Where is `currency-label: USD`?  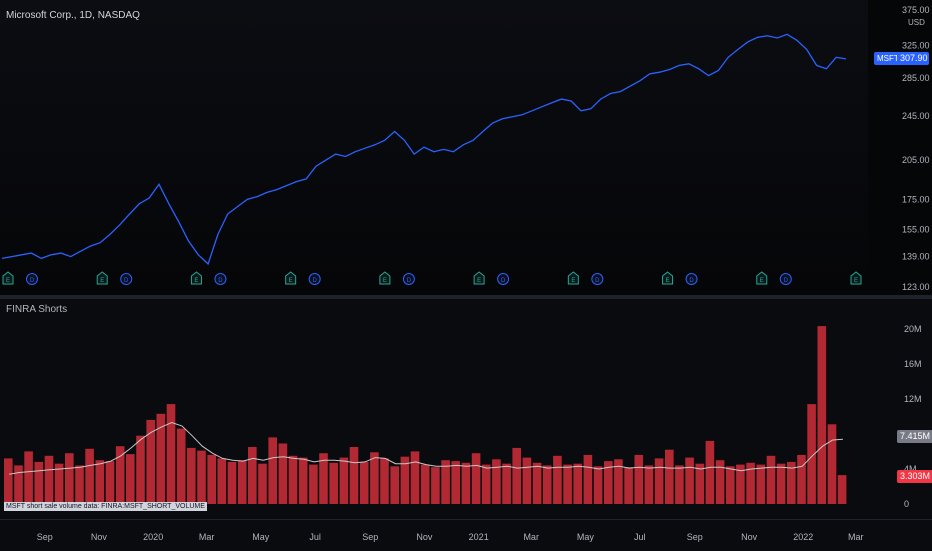
currency-label: USD is located at coordinates (916, 22).